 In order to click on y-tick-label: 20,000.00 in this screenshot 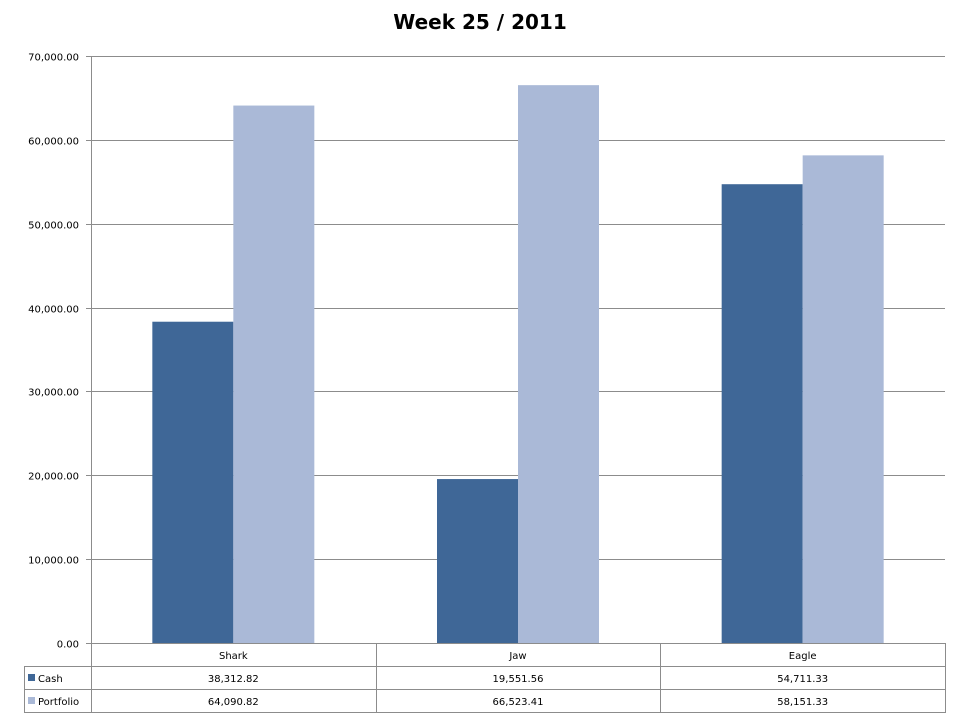, I will do `click(53, 477)`.